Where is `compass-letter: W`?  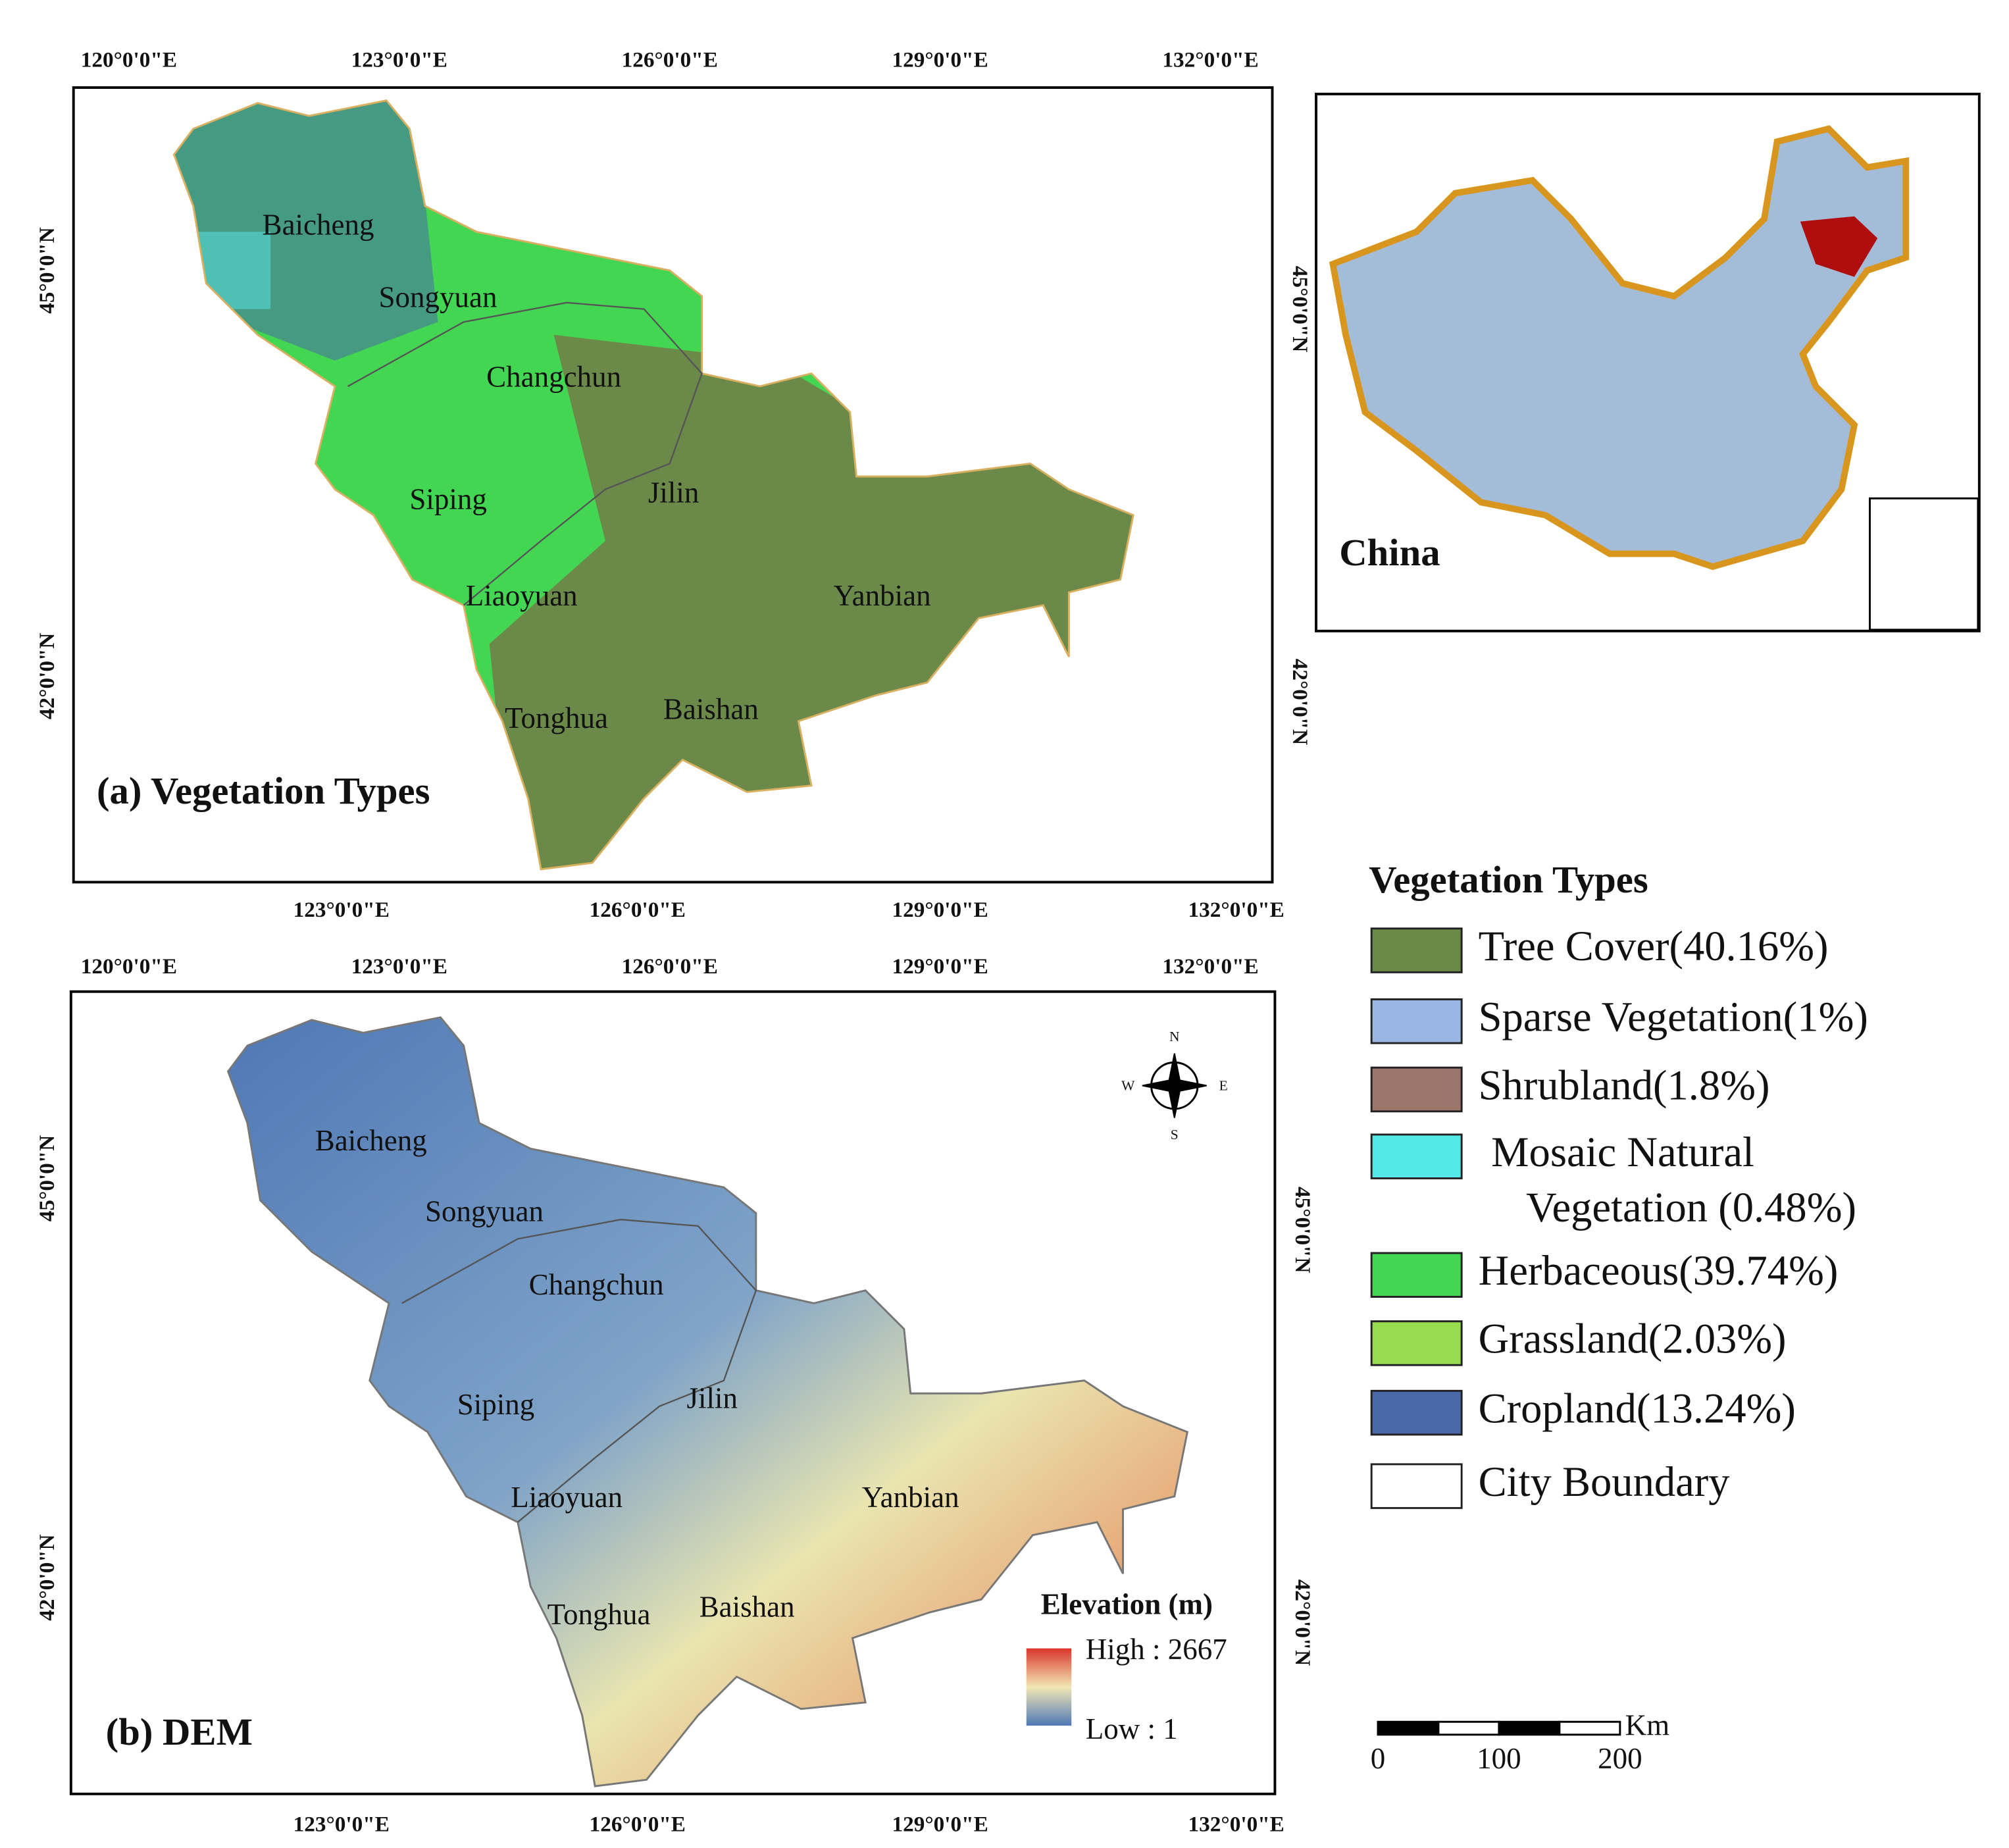 compass-letter: W is located at coordinates (1128, 1085).